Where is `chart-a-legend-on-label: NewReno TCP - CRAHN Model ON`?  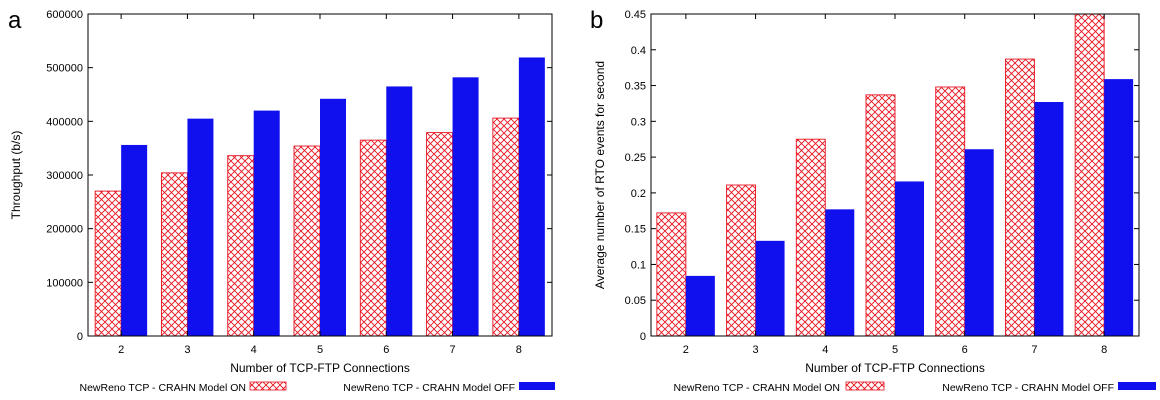
chart-a-legend-on-label: NewReno TCP - CRAHN Model ON is located at coordinates (163, 388).